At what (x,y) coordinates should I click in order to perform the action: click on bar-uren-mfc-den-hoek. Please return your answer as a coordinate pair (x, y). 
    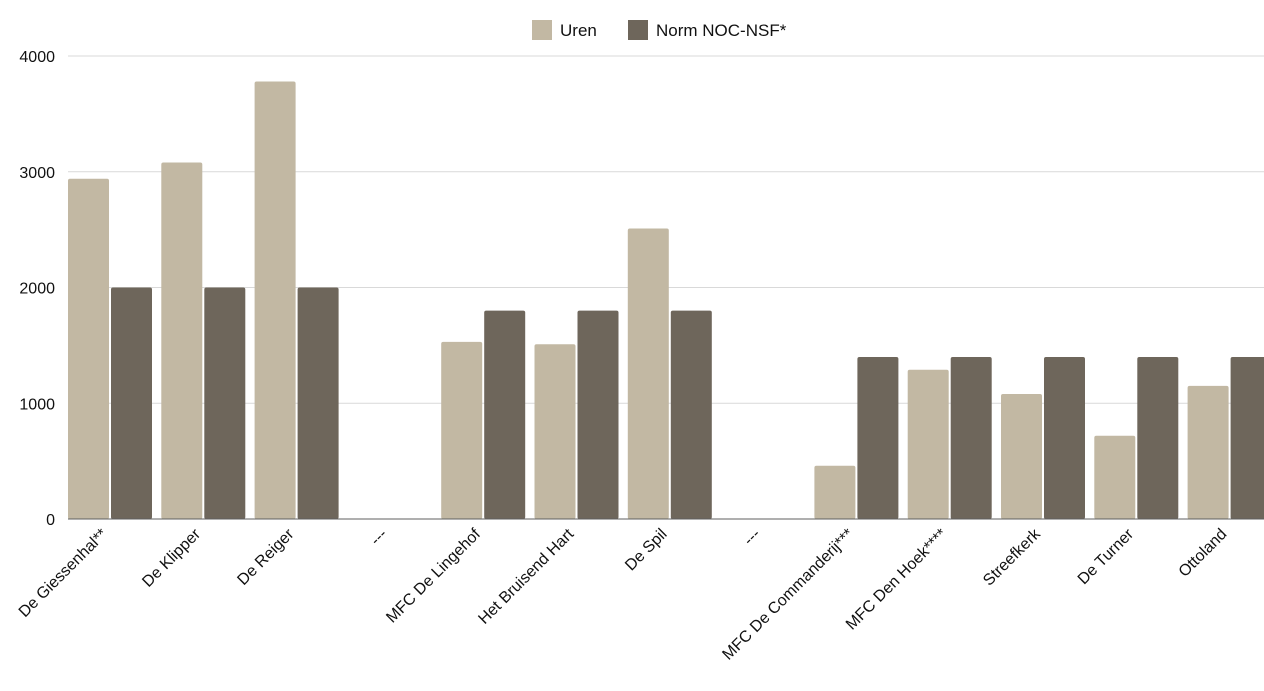
    Looking at the image, I should click on (928, 444).